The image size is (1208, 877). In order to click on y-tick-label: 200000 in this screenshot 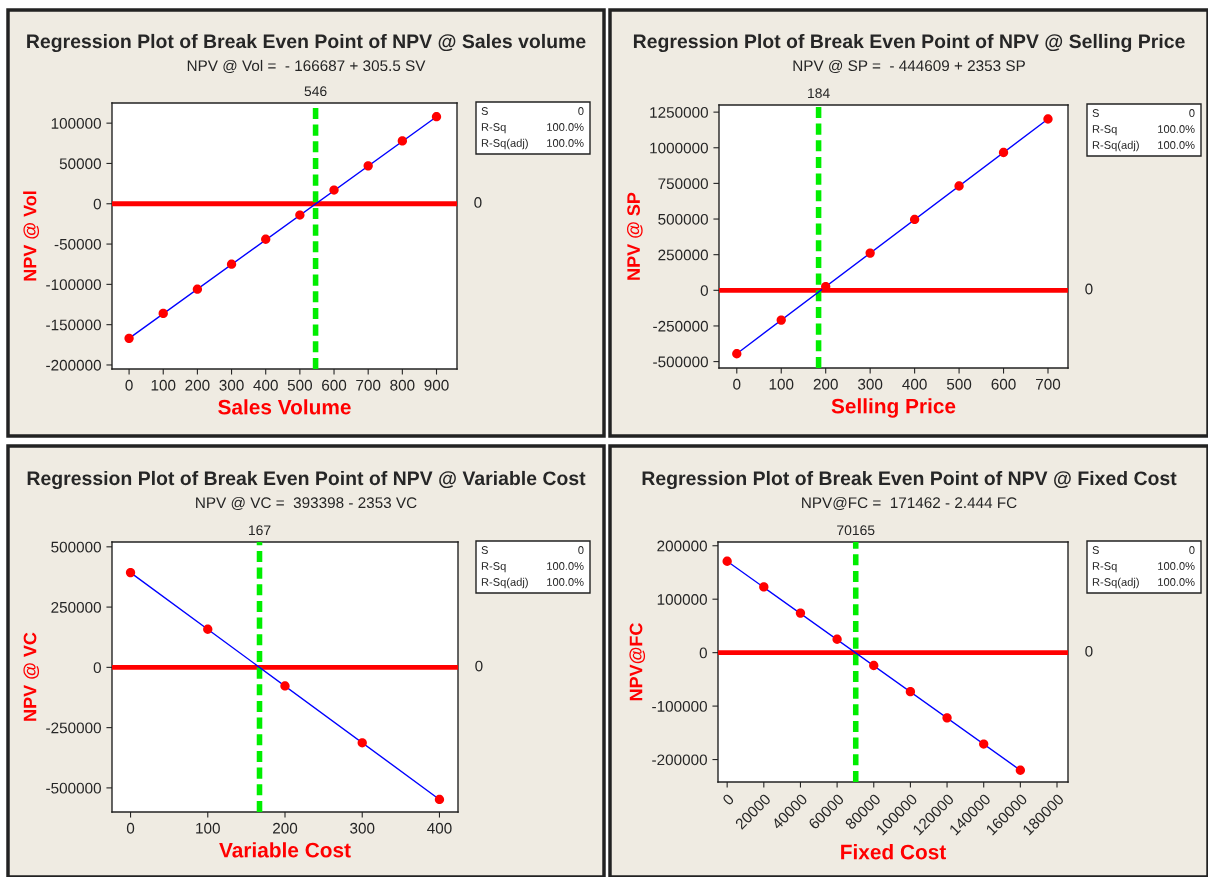, I will do `click(682, 546)`.